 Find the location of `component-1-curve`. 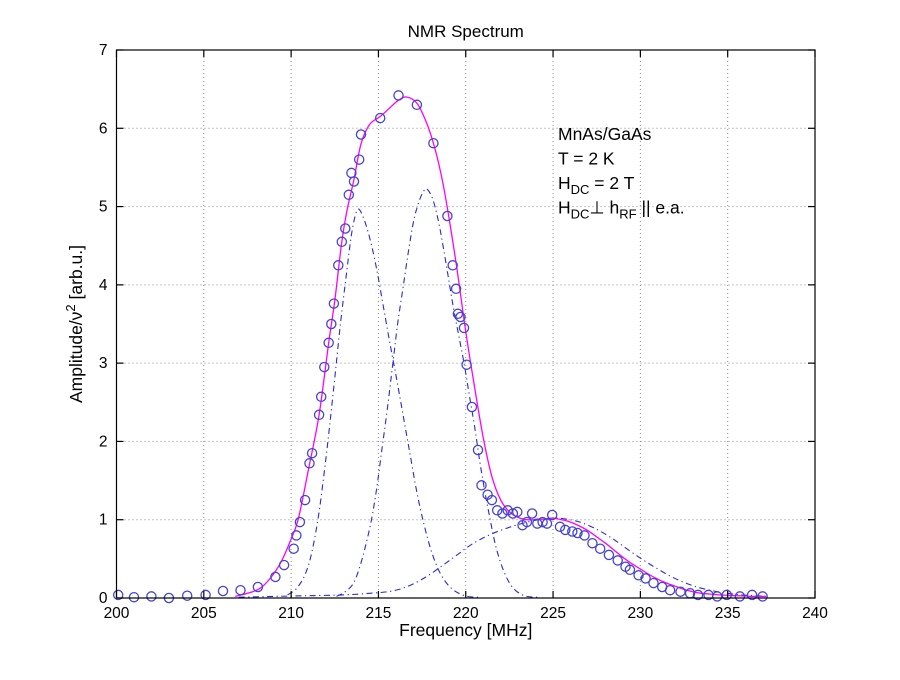

component-1-curve is located at coordinates (383, 403).